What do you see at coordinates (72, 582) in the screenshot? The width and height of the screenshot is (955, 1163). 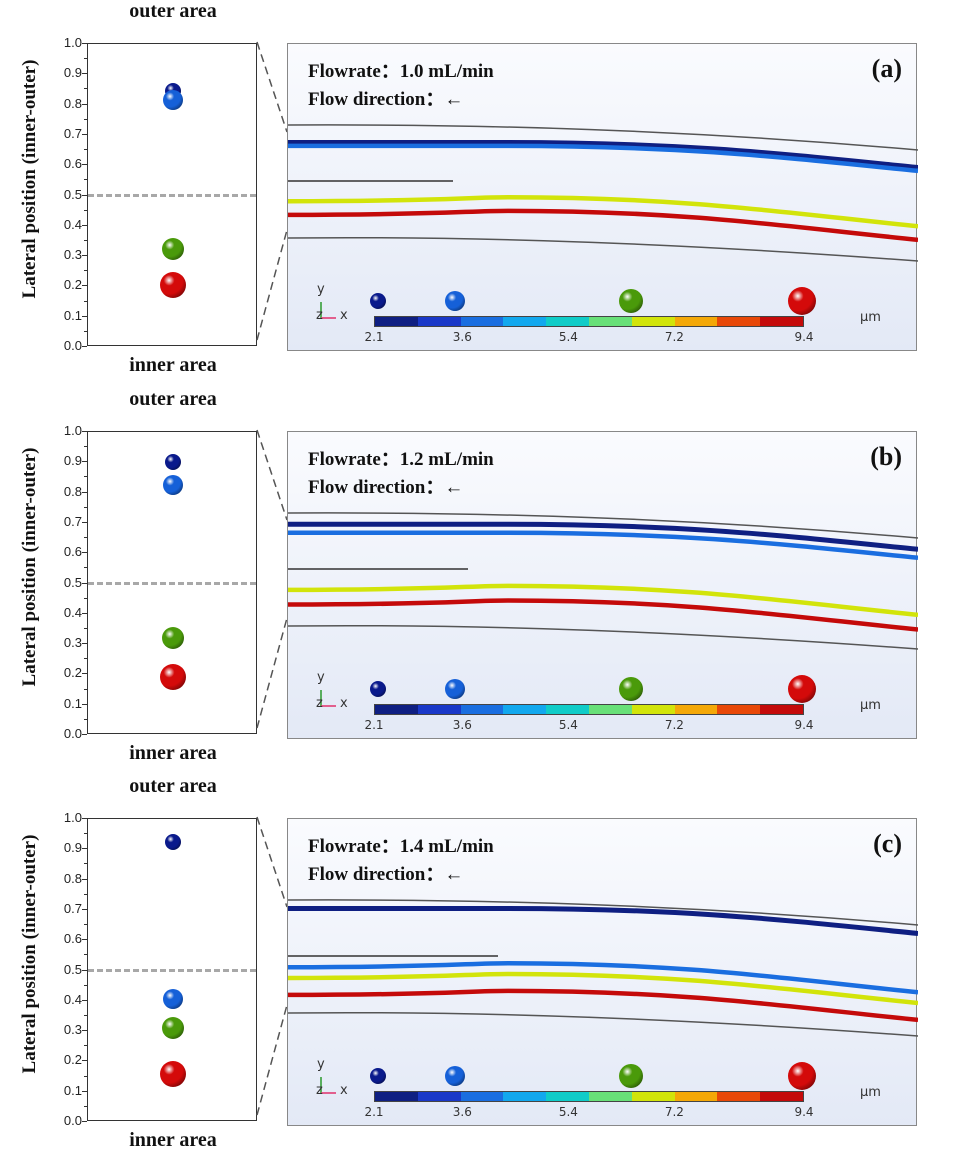 I see `y-tick-label: 0.5` at bounding box center [72, 582].